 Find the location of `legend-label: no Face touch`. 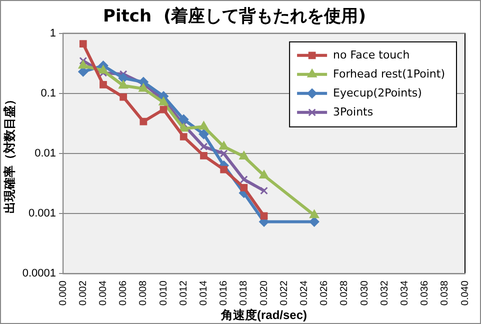

legend-label: no Face touch is located at coordinates (371, 55).